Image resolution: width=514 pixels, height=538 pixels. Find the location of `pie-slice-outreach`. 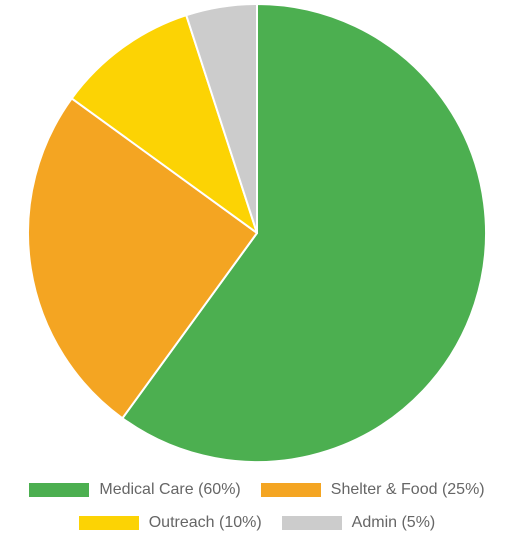

pie-slice-outreach is located at coordinates (164, 124).